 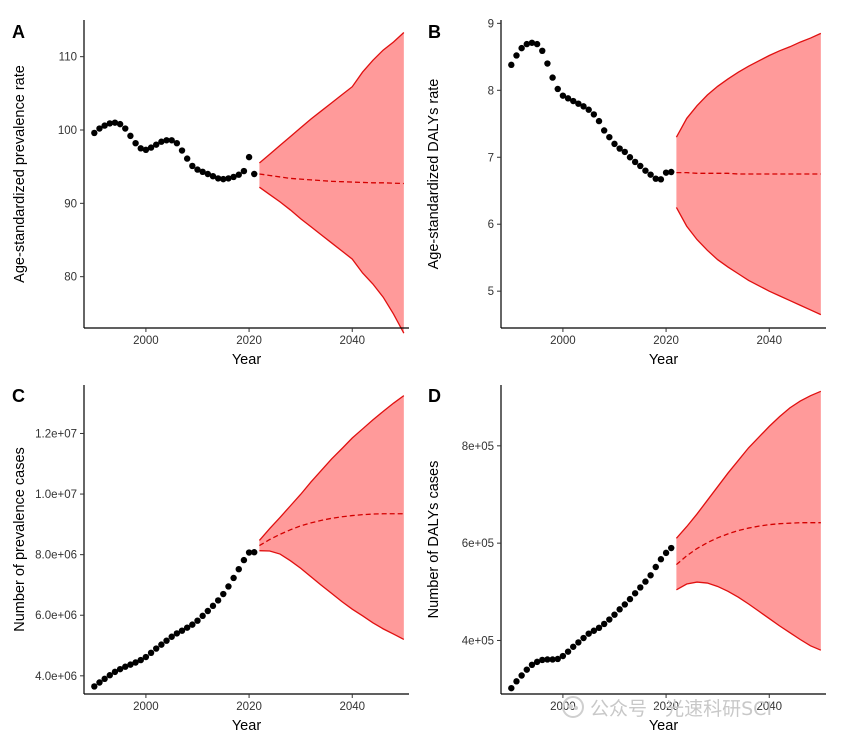 I want to click on y-tick-label: 6.0e+06, so click(x=56, y=616).